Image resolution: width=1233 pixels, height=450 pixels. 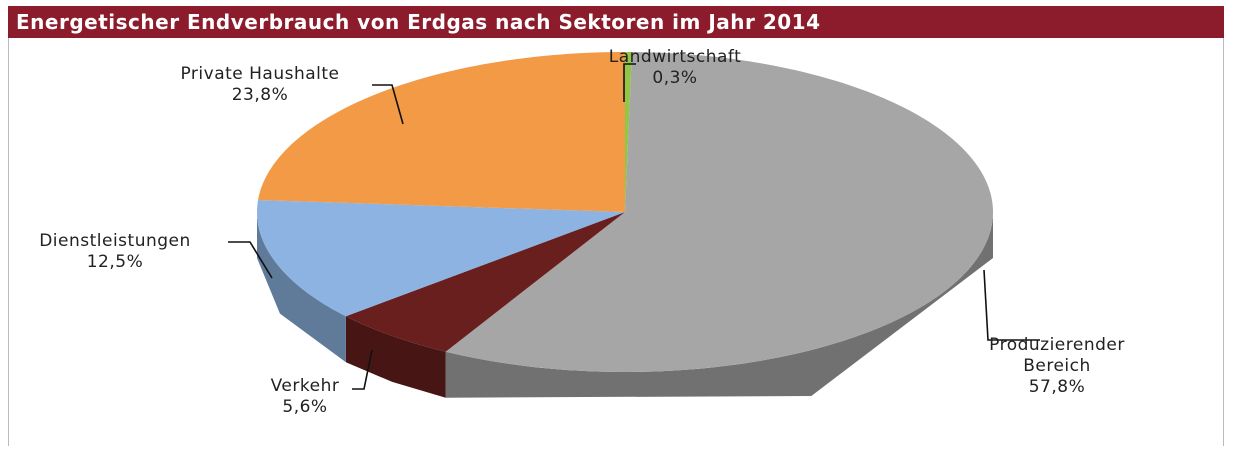 I want to click on data-label: Verkehr 5,6%, so click(x=305, y=397).